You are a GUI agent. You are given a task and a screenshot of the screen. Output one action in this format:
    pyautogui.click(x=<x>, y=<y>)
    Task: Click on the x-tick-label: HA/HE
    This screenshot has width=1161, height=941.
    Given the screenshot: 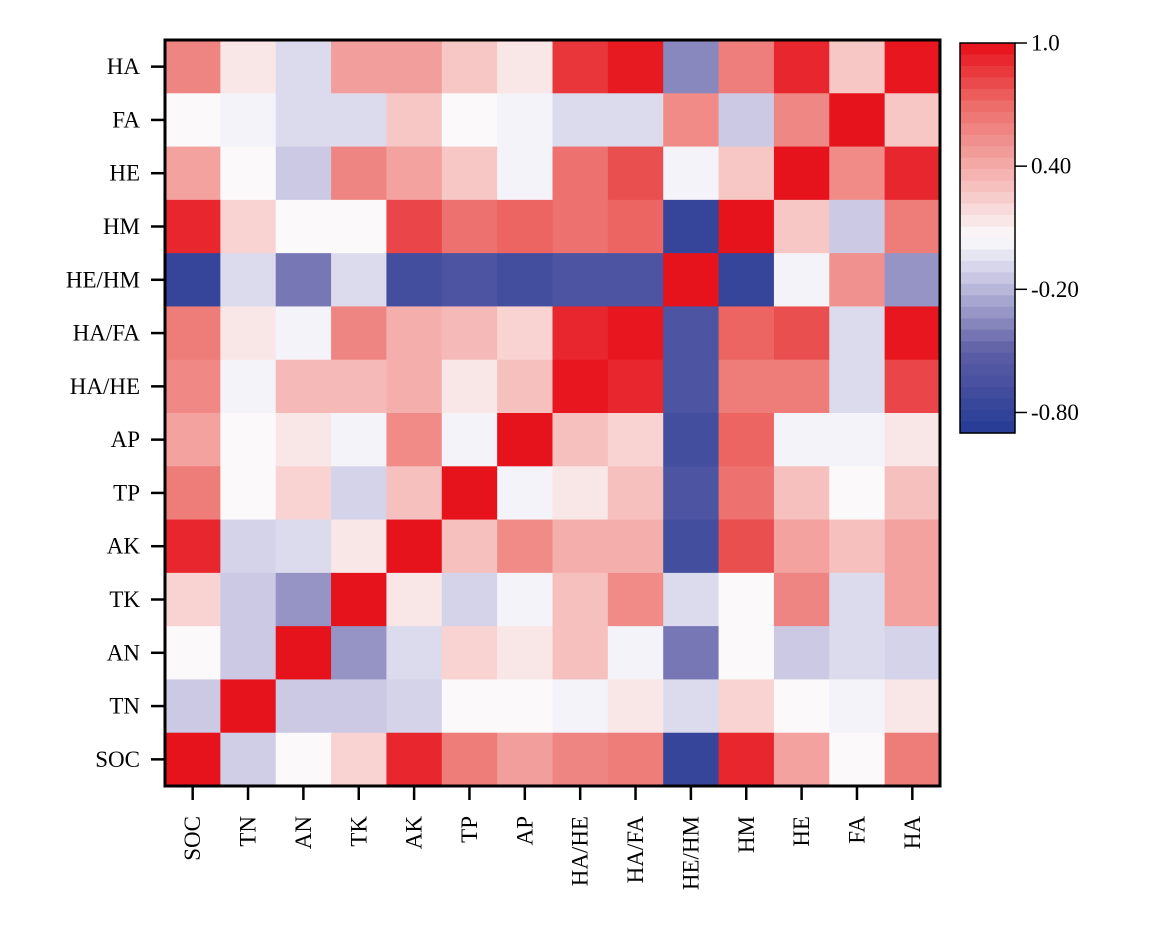 What is the action you would take?
    pyautogui.click(x=580, y=851)
    